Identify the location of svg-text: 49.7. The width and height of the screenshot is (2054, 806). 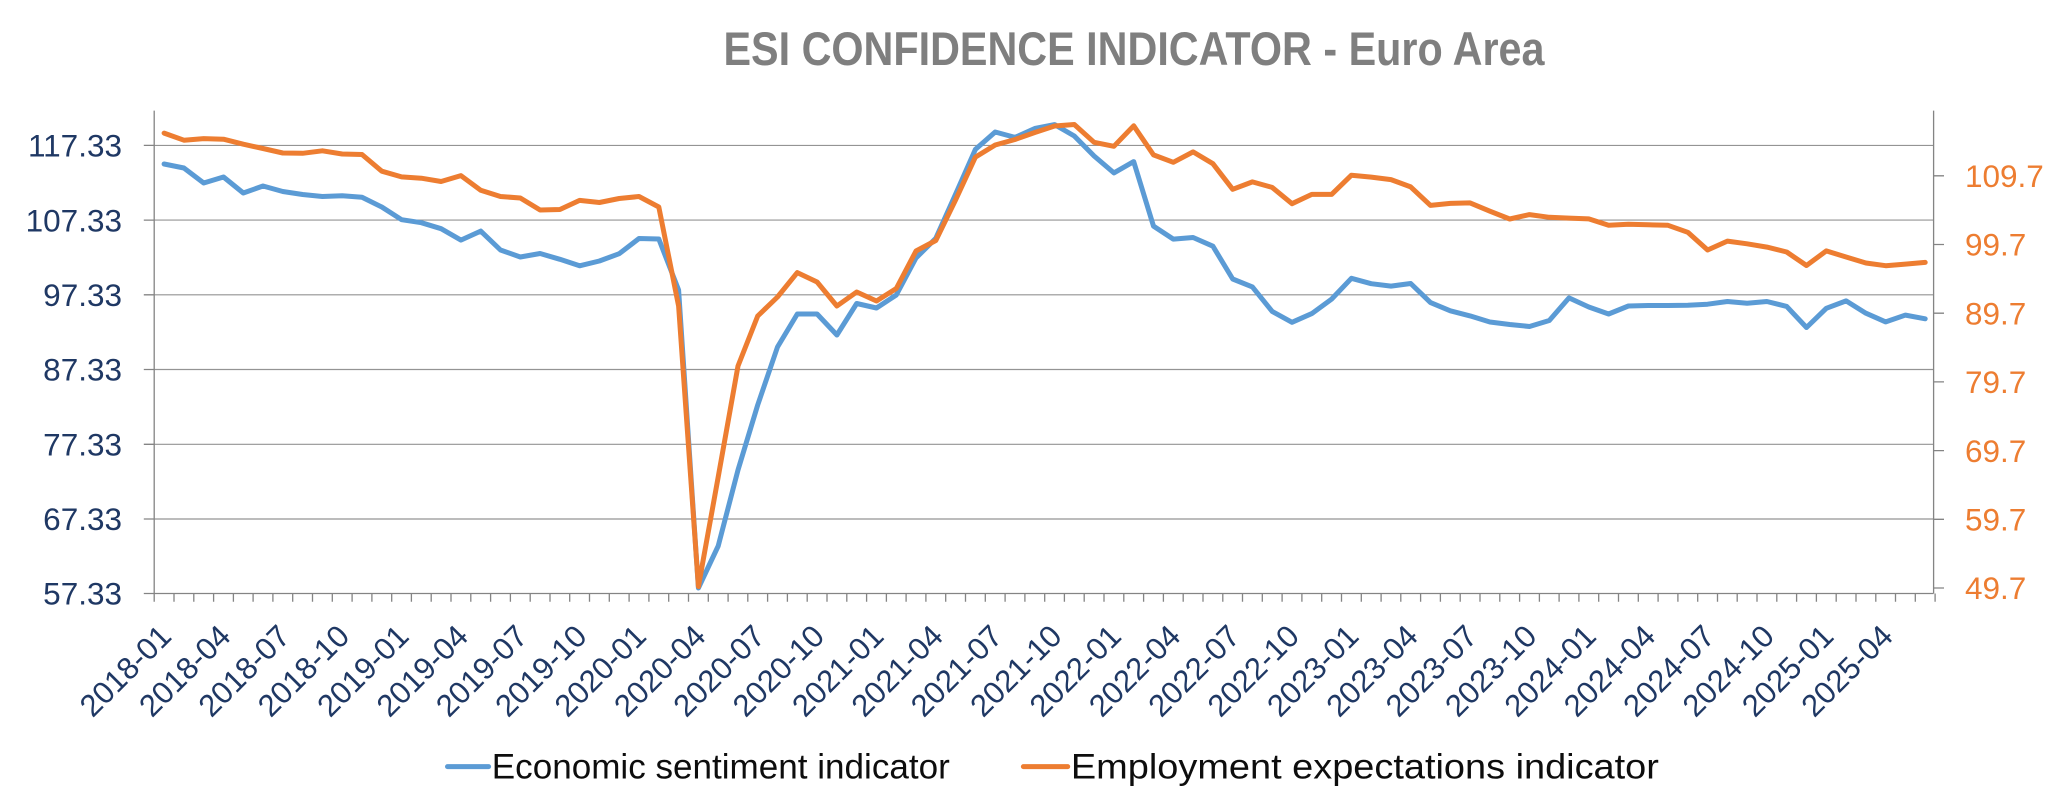
(1995, 588).